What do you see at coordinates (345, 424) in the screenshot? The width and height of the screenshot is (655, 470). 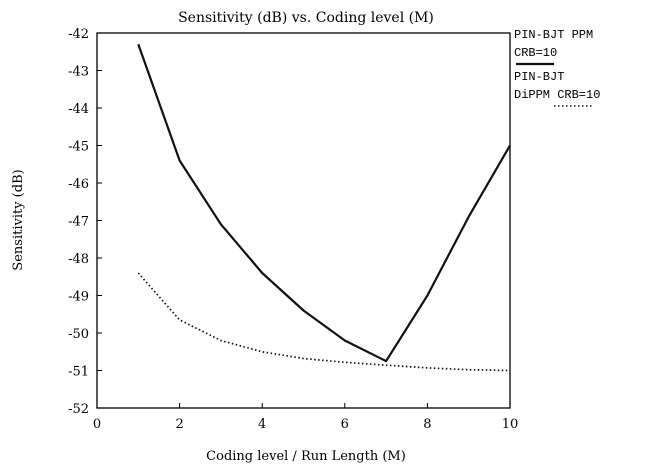 I see `x-tick-label: 6` at bounding box center [345, 424].